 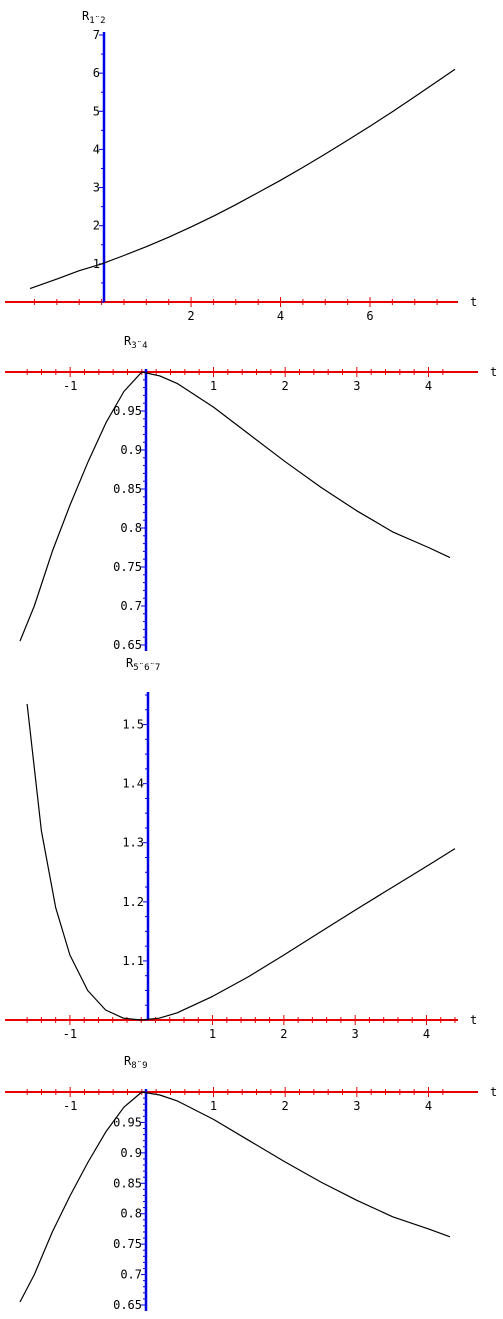 What do you see at coordinates (133, 784) in the screenshot?
I see `y-tick-label: 1.4` at bounding box center [133, 784].